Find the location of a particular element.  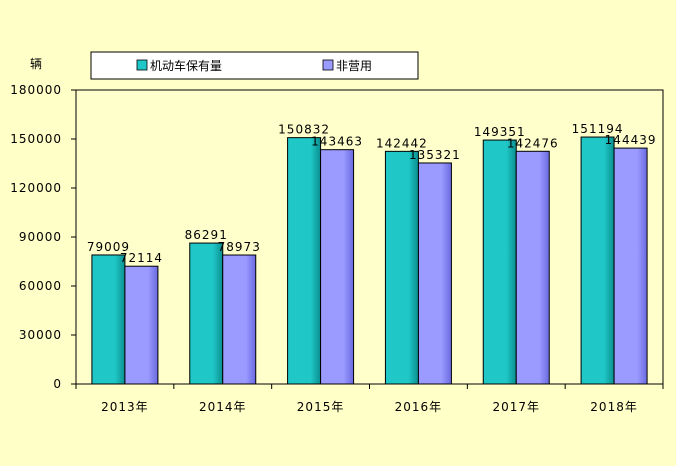

legend-label-series-1: 机动车保有量 is located at coordinates (186, 65).